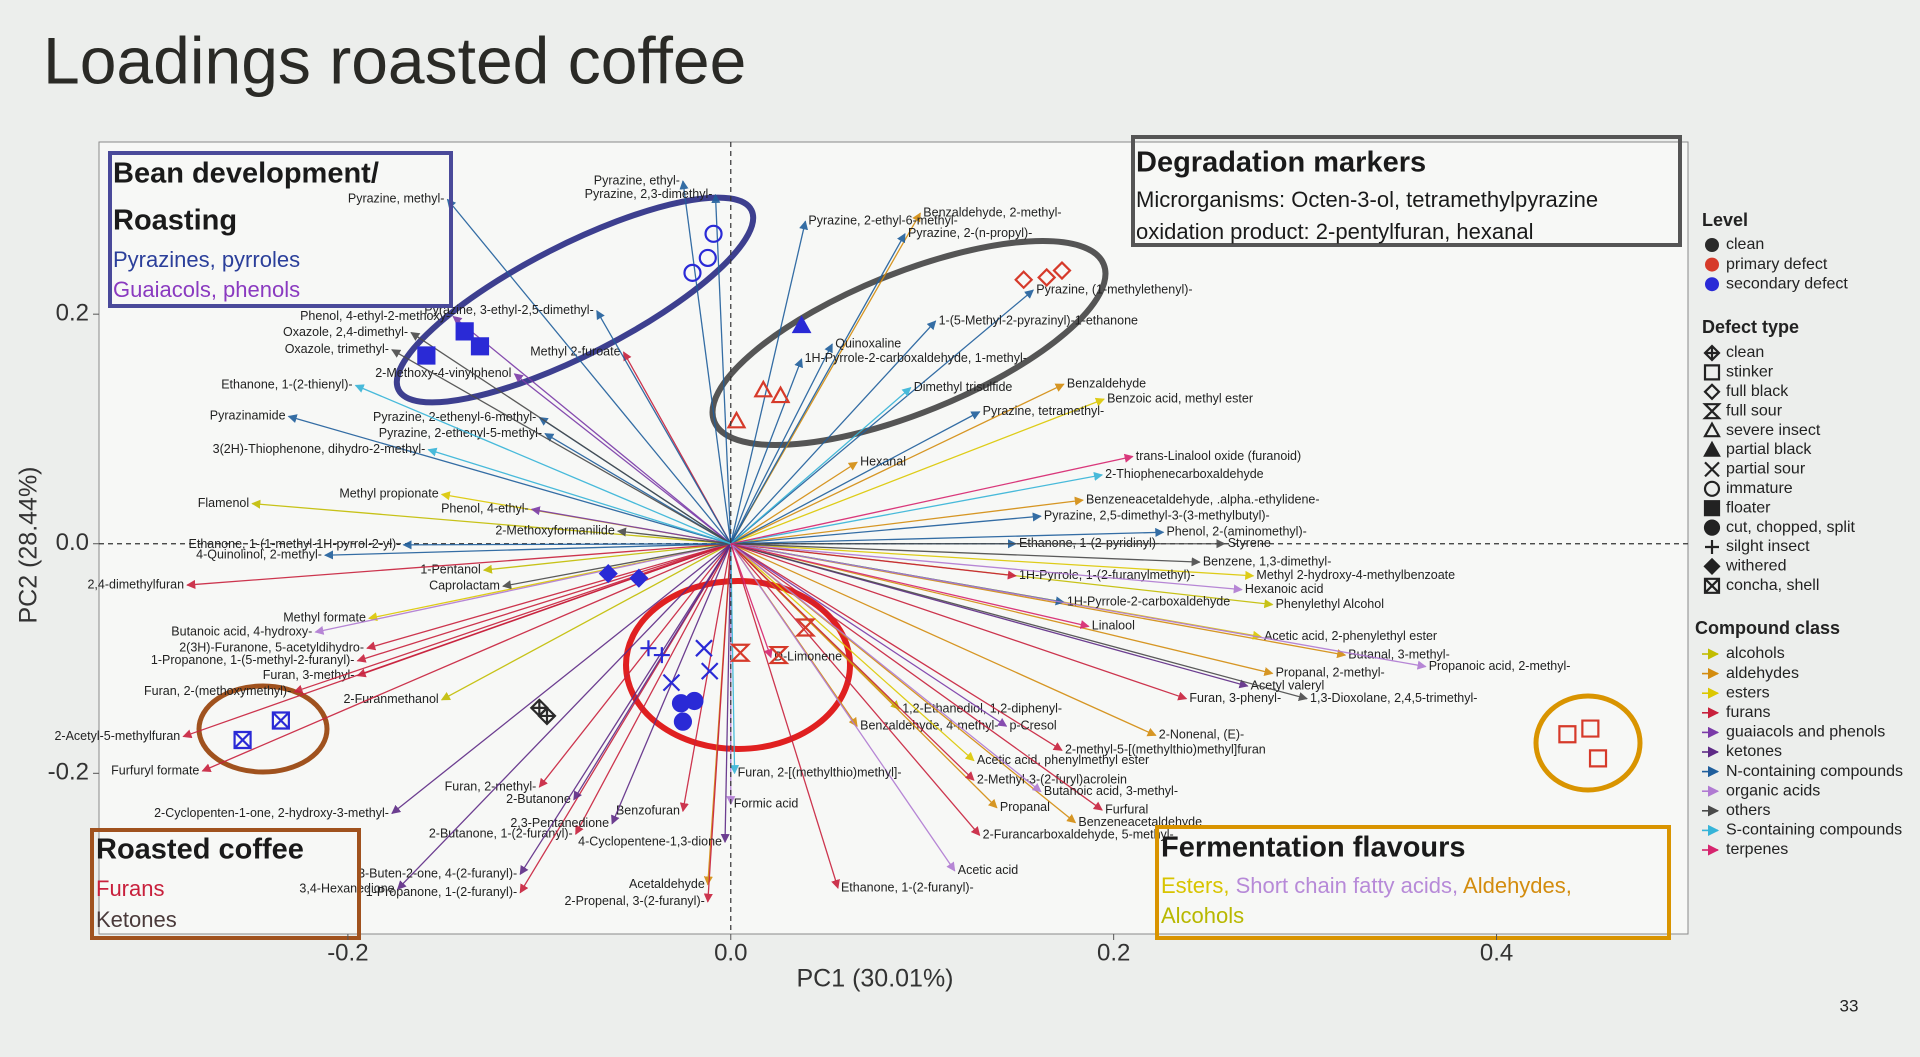 The height and width of the screenshot is (1057, 1920). I want to click on box-line: Ketones, so click(136, 919).